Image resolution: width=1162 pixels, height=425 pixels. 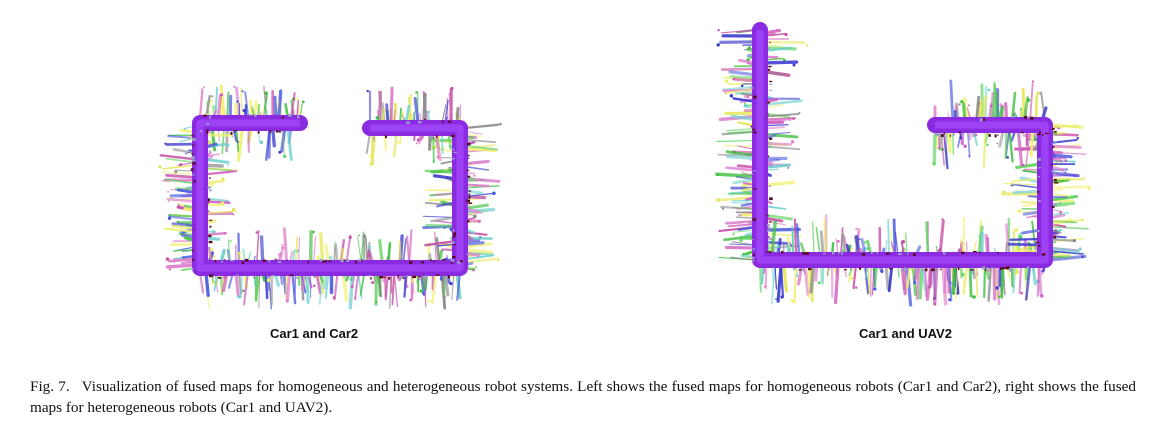 I want to click on robot-trajectory, so click(x=331, y=196).